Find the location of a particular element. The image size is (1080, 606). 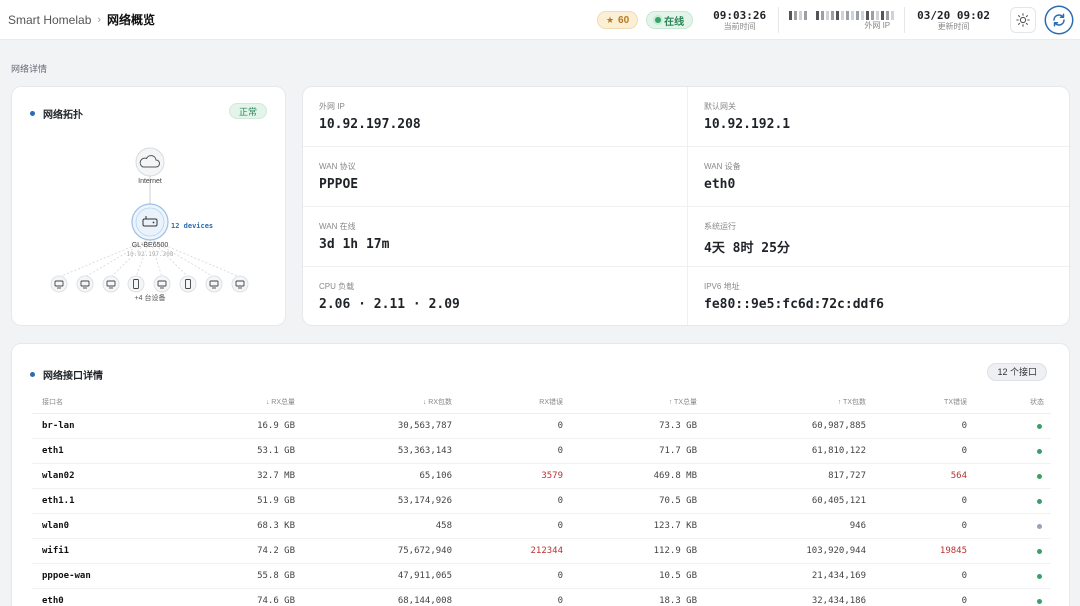

detail-gateway: 默认网关 10.92.192.1 is located at coordinates (878, 117).